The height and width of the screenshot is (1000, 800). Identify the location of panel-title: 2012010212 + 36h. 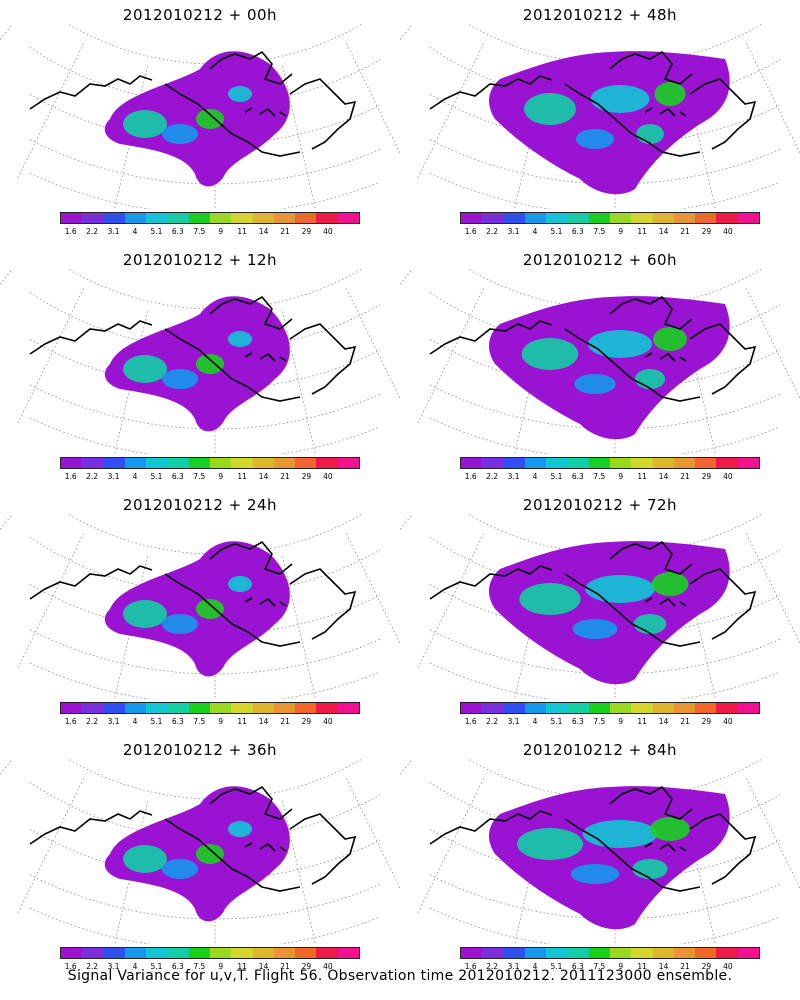
(200, 750).